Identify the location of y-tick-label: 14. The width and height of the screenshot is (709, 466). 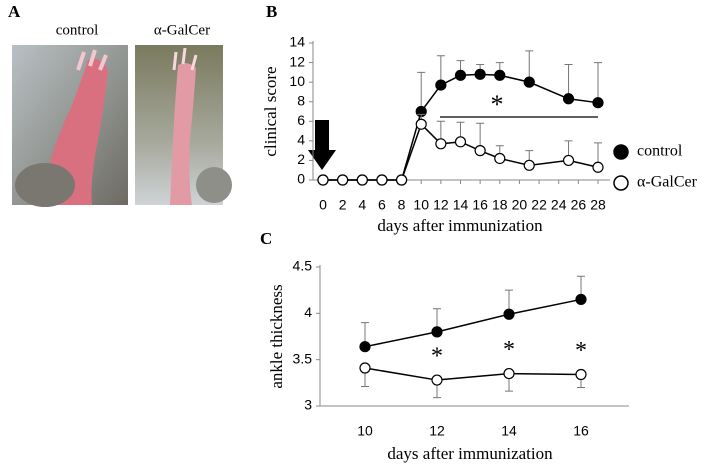
(297, 42).